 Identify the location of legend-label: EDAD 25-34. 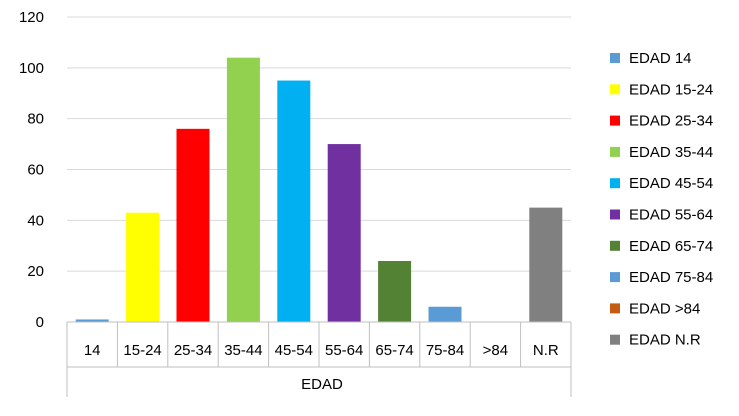
(671, 121).